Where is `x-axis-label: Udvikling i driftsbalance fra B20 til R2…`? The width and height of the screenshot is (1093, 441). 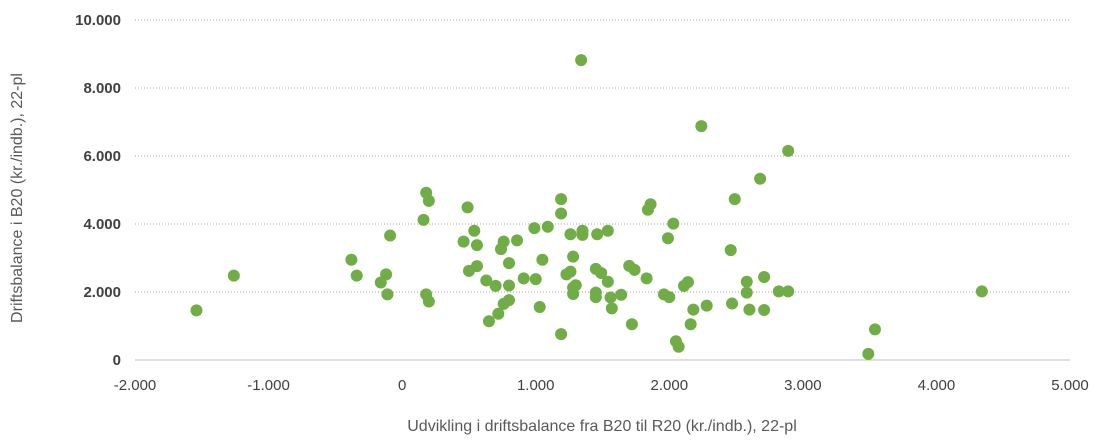
x-axis-label: Udvikling i driftsbalance fra B20 til R2… is located at coordinates (602, 426).